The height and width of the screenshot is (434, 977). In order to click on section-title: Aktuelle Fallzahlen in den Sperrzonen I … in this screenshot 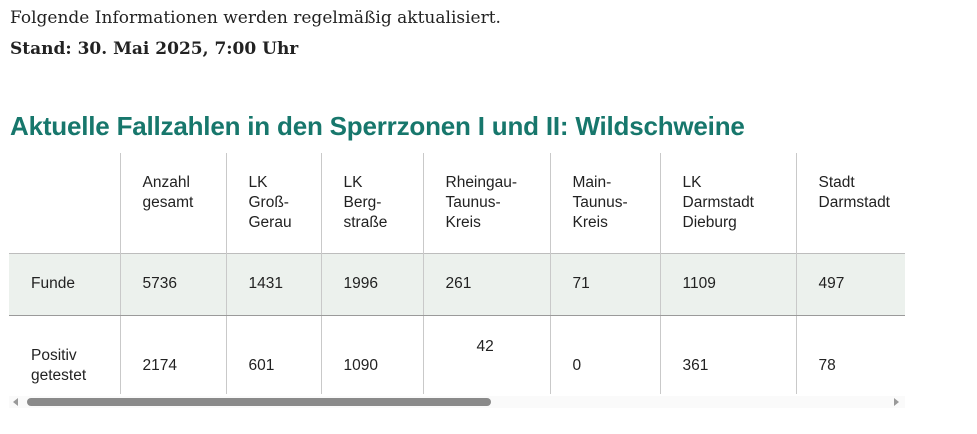, I will do `click(377, 126)`.